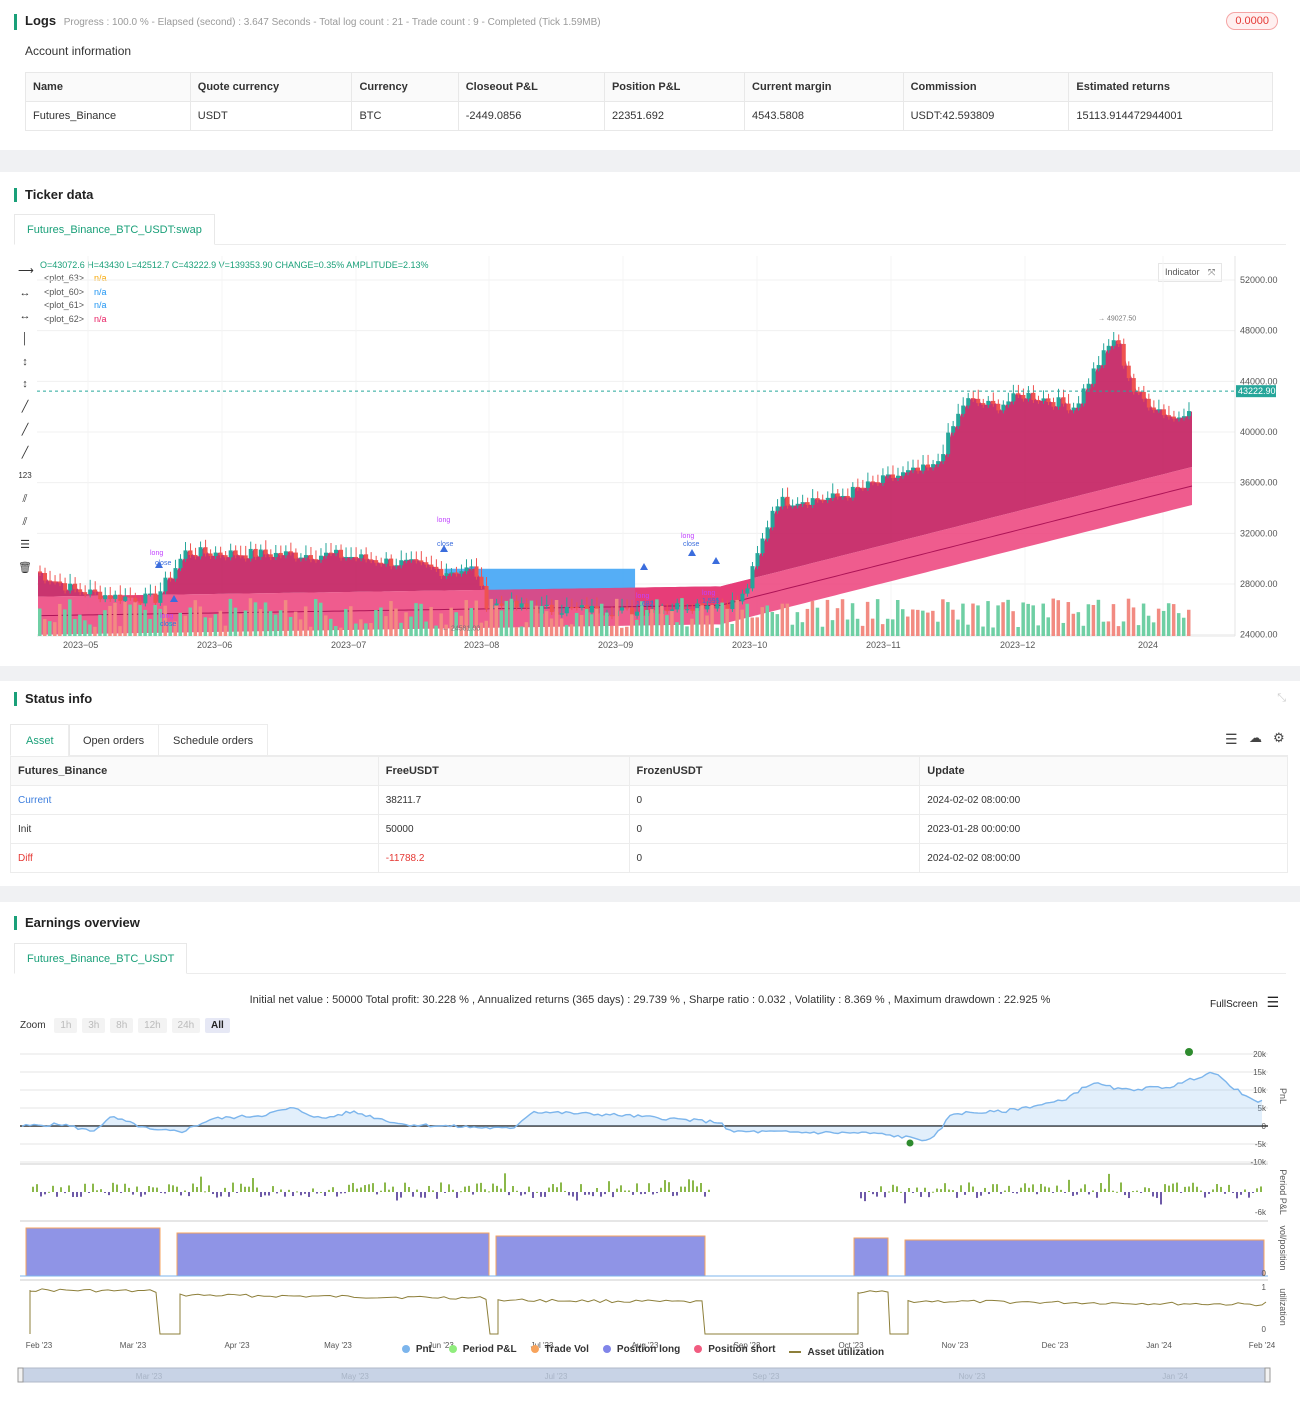  Describe the element at coordinates (1252, 21) in the screenshot. I see `logs-badge: 0.0000` at that location.